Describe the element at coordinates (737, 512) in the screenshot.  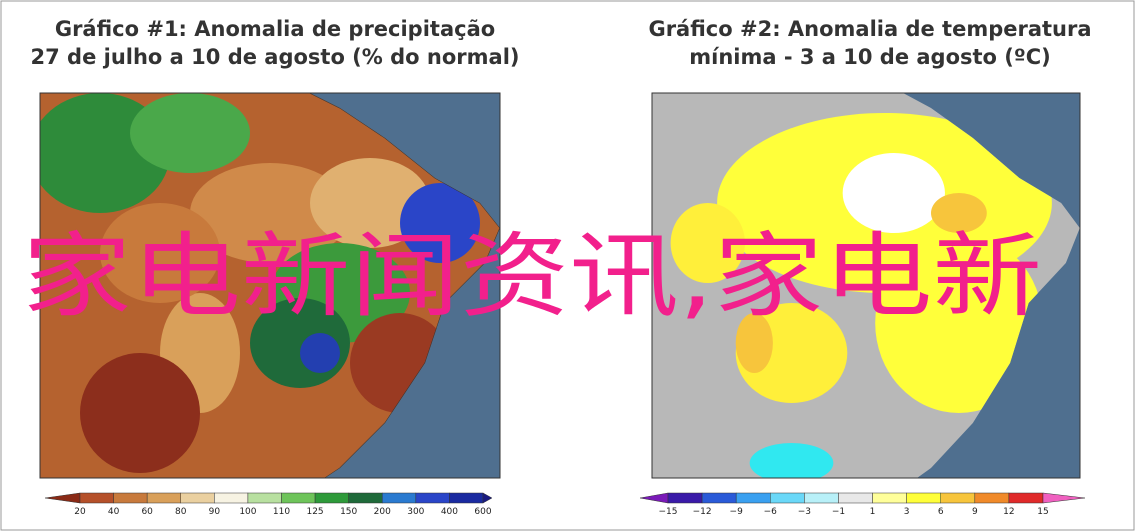
I see `colorbar-label: −9` at that location.